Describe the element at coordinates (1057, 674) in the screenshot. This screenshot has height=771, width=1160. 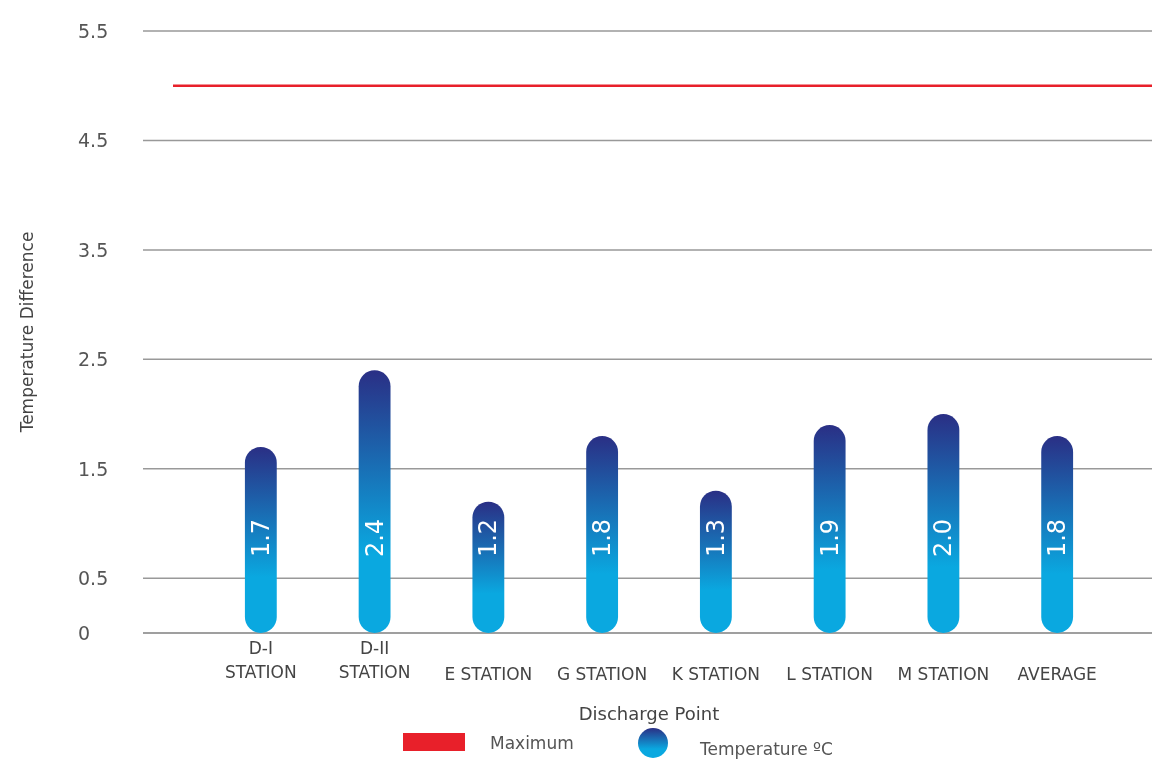
I see `x-tick-label: AVERAGE` at that location.